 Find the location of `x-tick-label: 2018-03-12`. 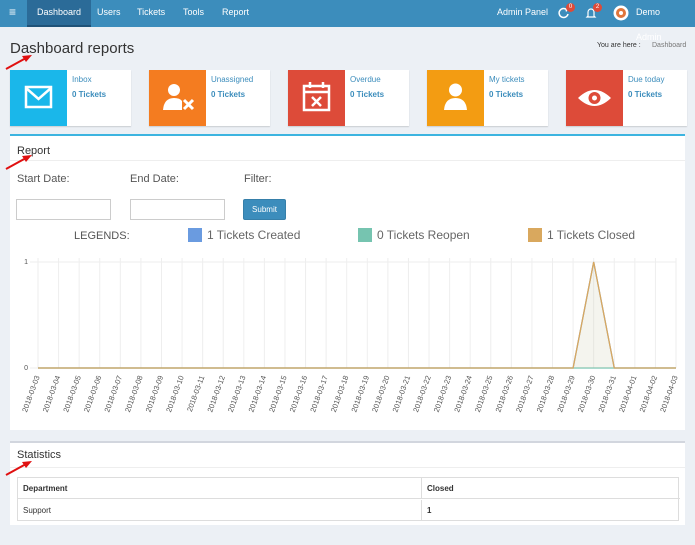

x-tick-label: 2018-03-12 is located at coordinates (216, 393).